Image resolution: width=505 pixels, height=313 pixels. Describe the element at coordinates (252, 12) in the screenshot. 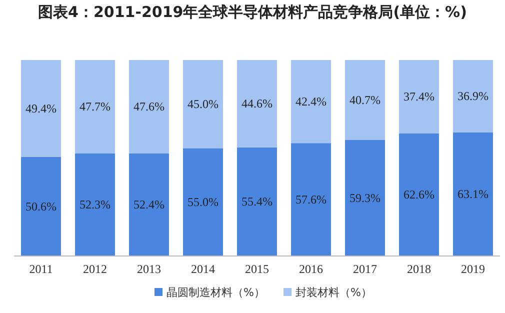

I see `chart-title: 图表4：2011-2019年全球半导体材料产品竞争格局(单位：%)` at that location.